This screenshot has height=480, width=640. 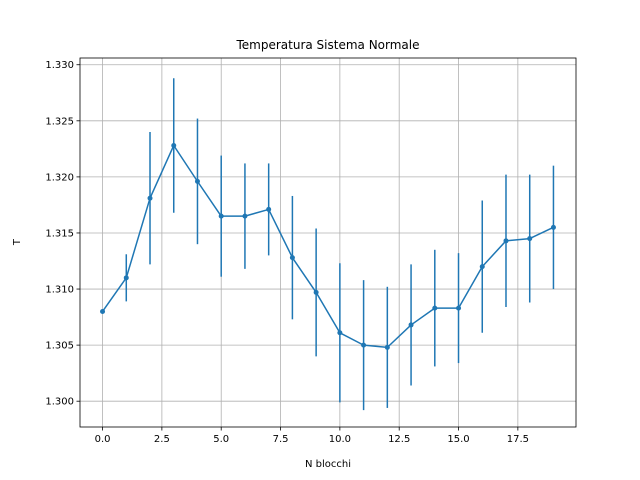 I want to click on x-tick-label: 15.0, so click(x=458, y=439).